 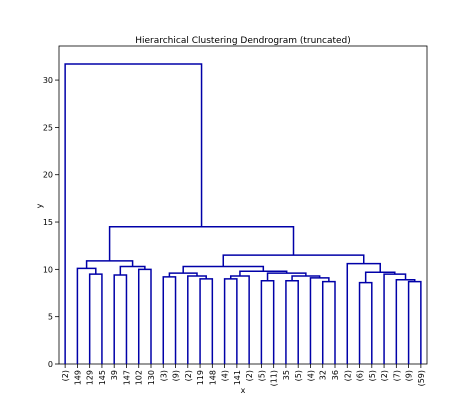 I want to click on y-tick-label: 10, so click(x=48, y=269).